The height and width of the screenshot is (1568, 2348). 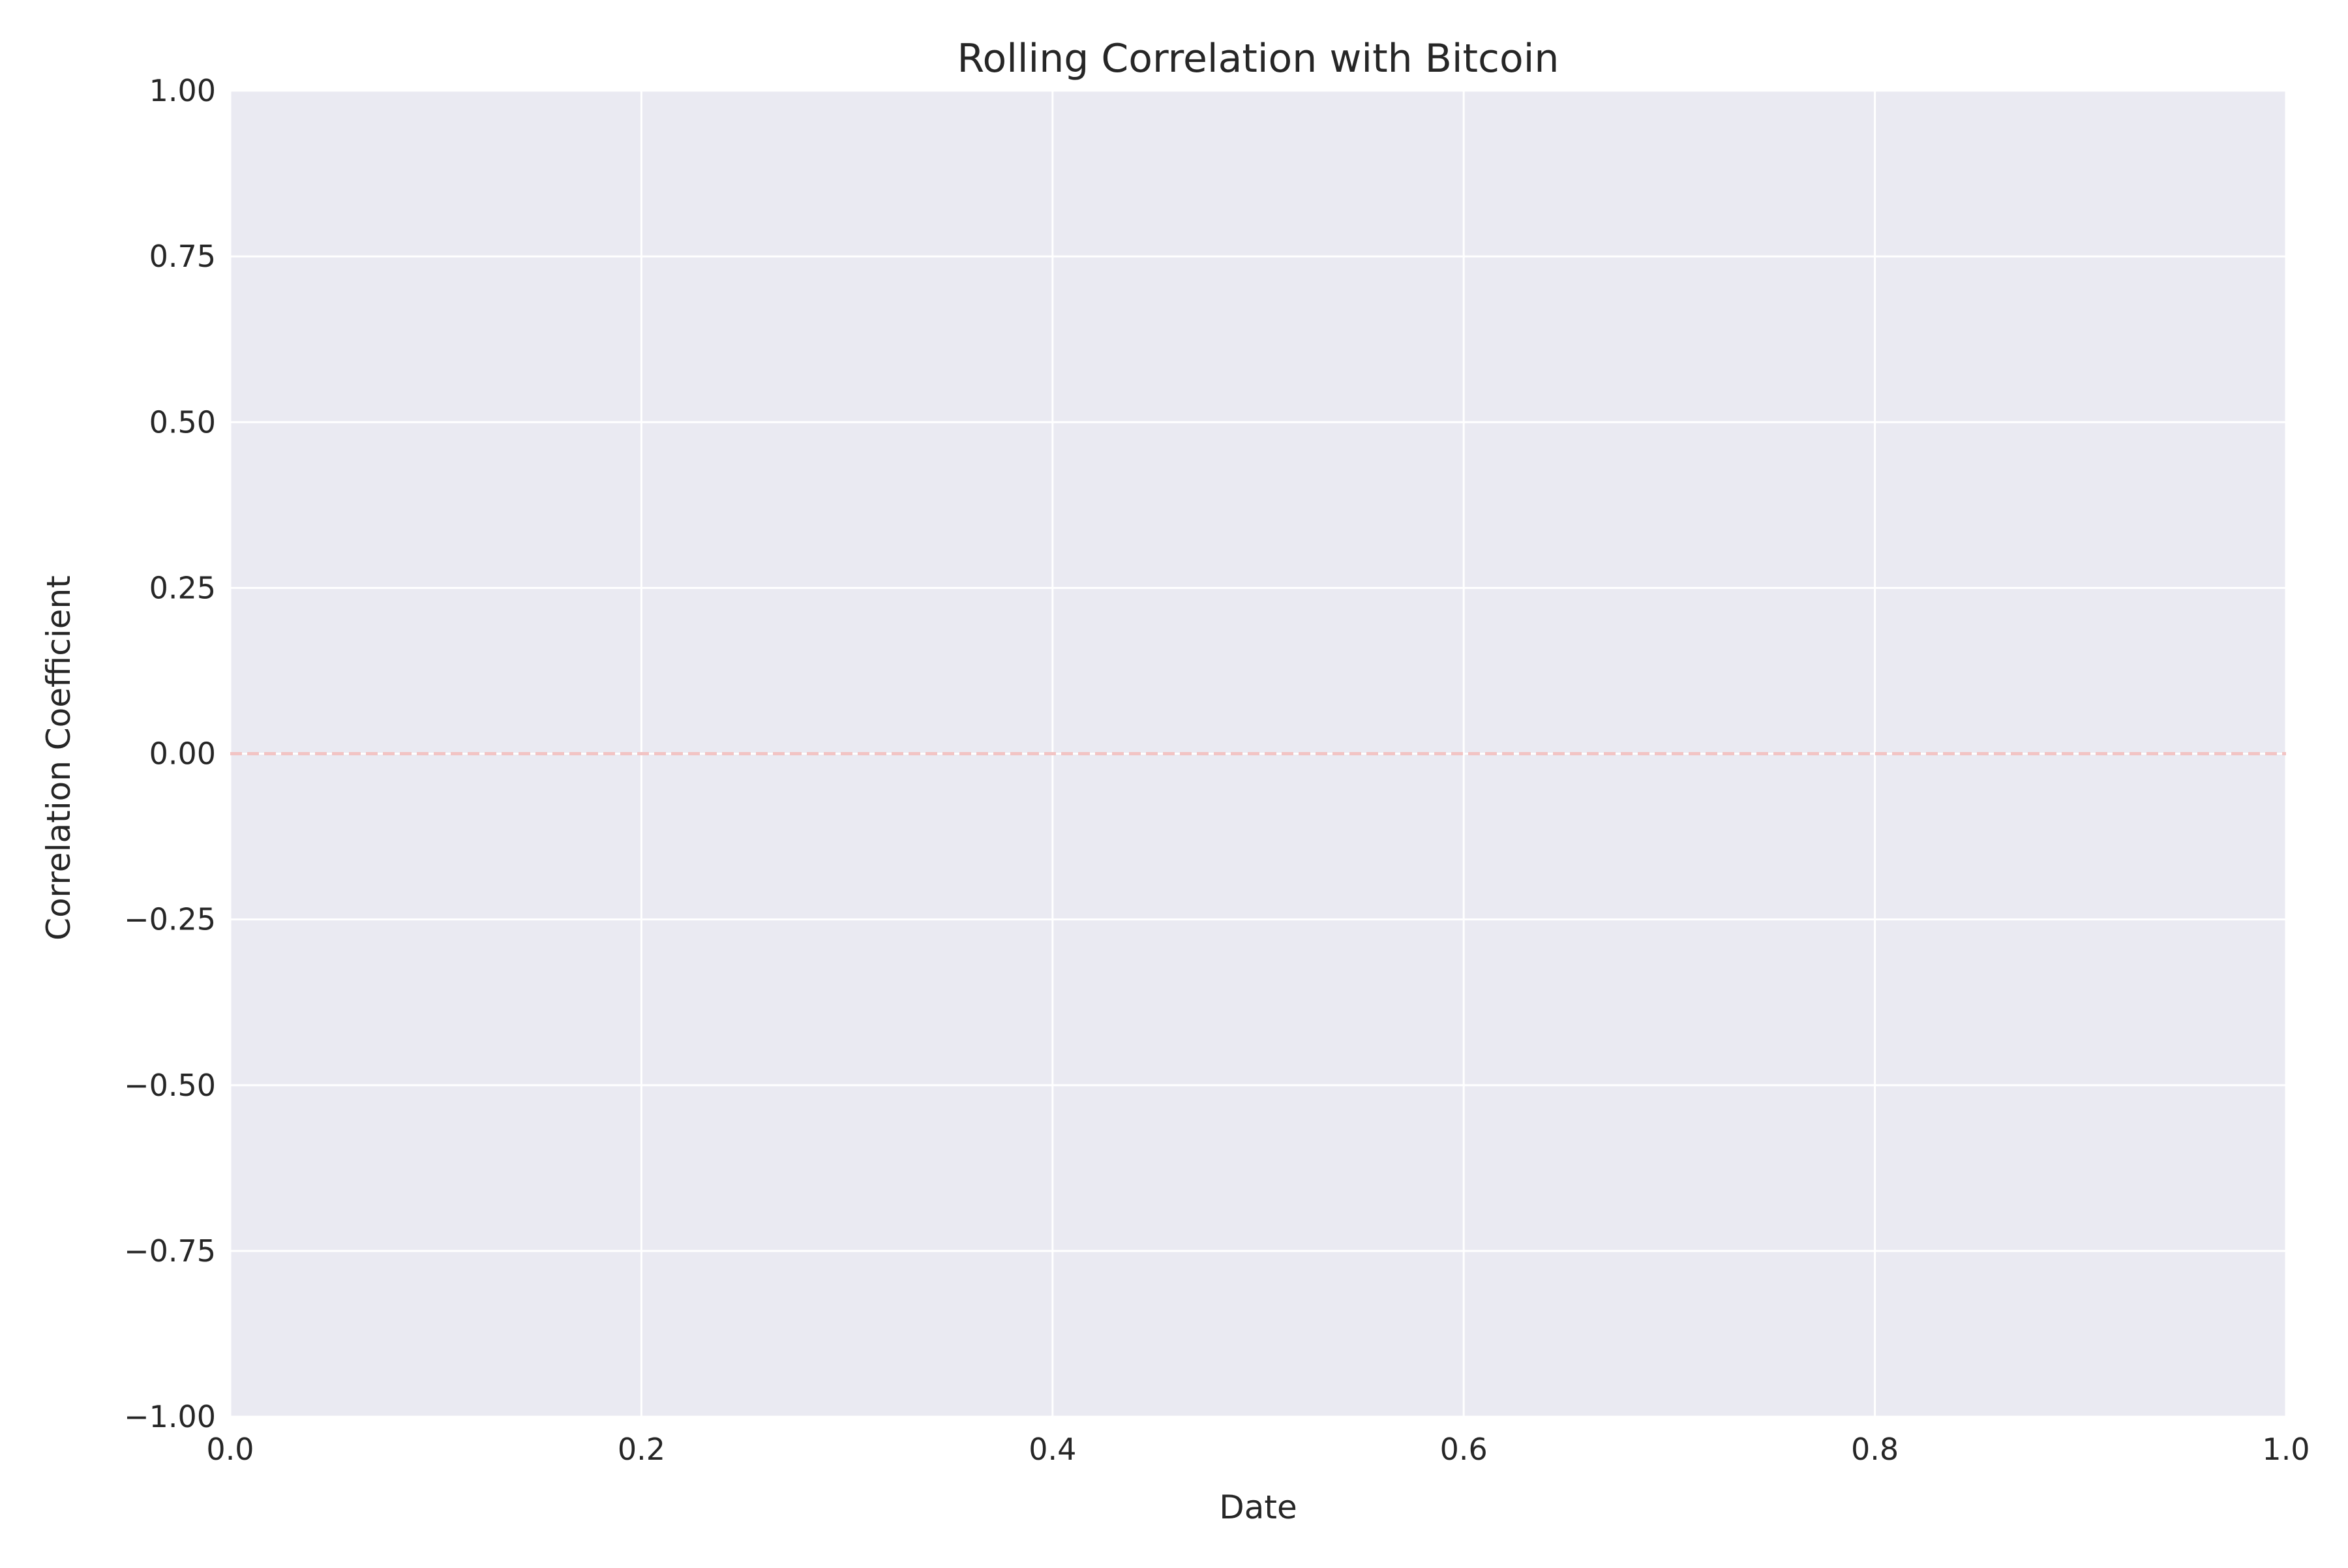 What do you see at coordinates (182, 754) in the screenshot?
I see `y-tick-label: 0.00` at bounding box center [182, 754].